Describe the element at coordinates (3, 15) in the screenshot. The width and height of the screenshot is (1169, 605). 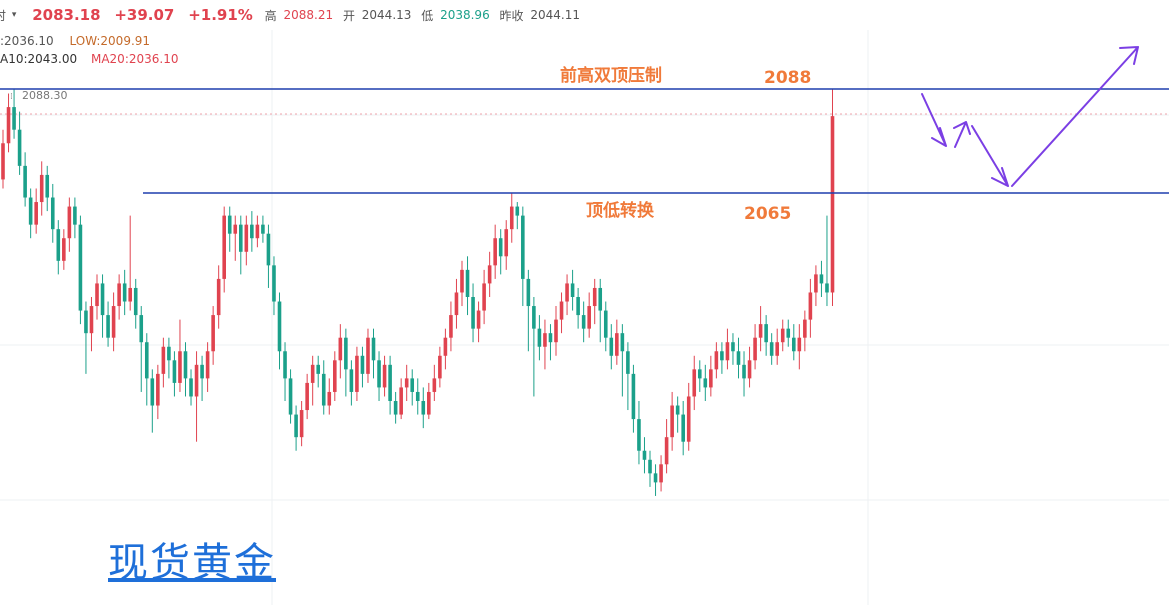
I see `period-label: 时` at that location.